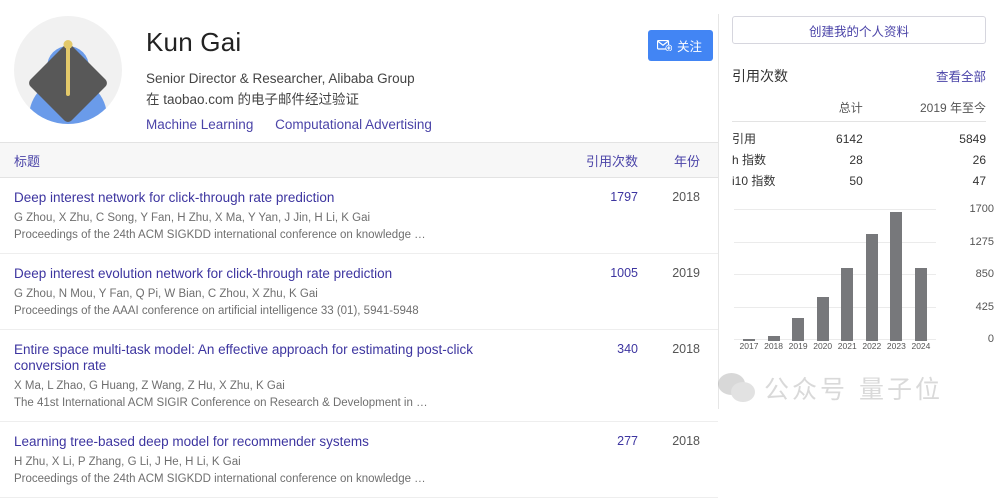 The width and height of the screenshot is (1000, 498). Describe the element at coordinates (772, 108) in the screenshot. I see `citations-col-blank` at that location.